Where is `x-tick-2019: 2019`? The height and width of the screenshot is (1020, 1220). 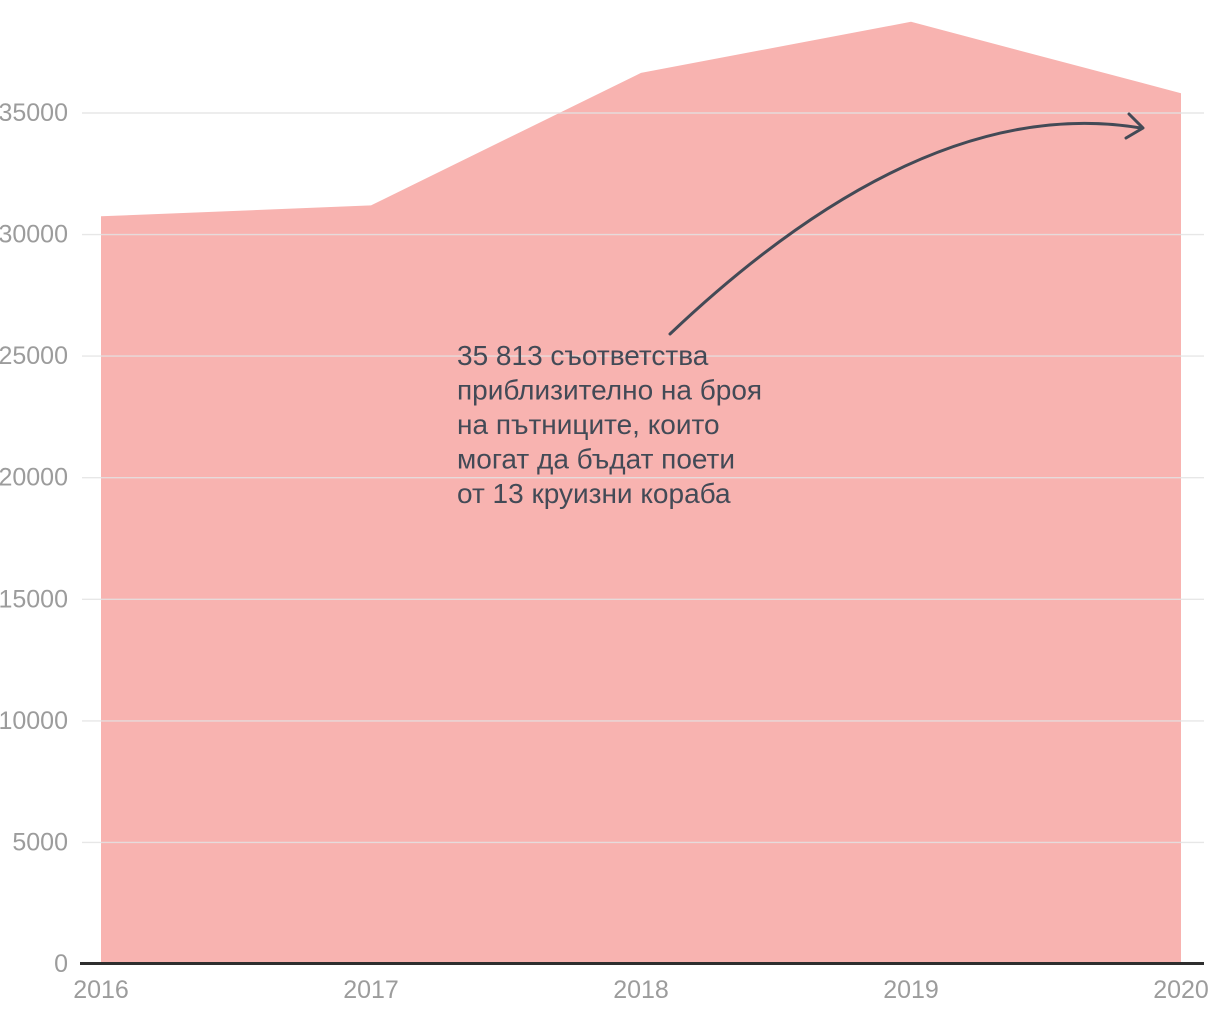 x-tick-2019: 2019 is located at coordinates (911, 990).